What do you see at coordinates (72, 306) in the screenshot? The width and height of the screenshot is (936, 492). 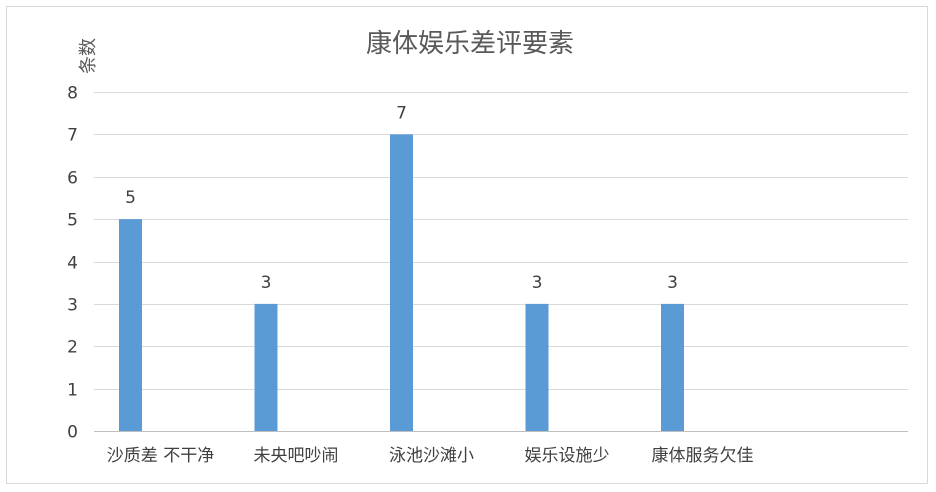 I see `y-tick-label: 3` at bounding box center [72, 306].